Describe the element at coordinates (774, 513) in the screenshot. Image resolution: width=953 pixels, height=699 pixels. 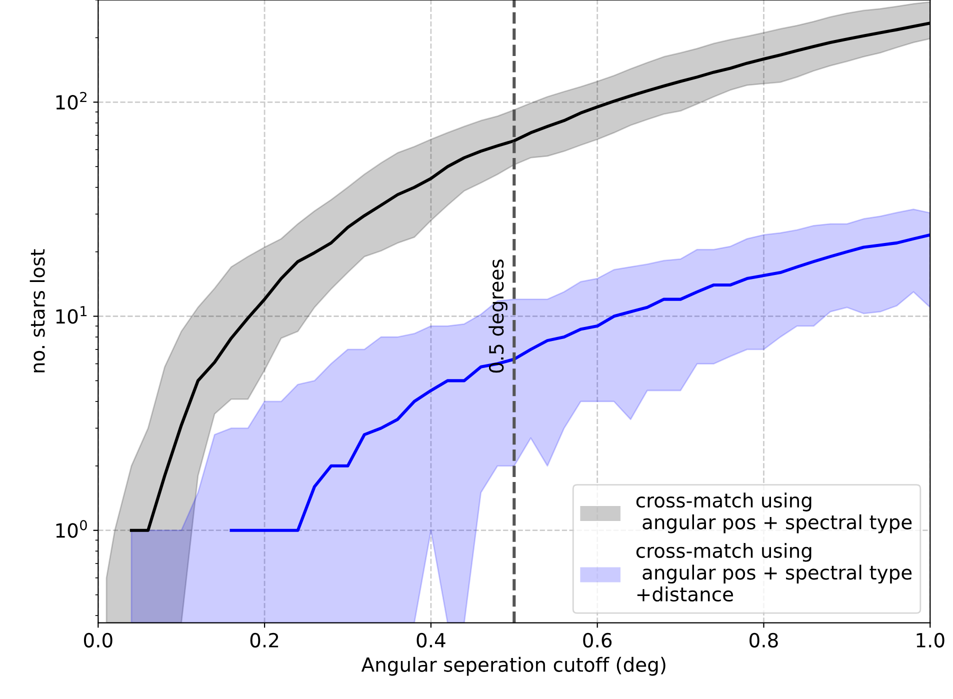
I see `legend-label: cross-match using angular pos + spectral type` at that location.